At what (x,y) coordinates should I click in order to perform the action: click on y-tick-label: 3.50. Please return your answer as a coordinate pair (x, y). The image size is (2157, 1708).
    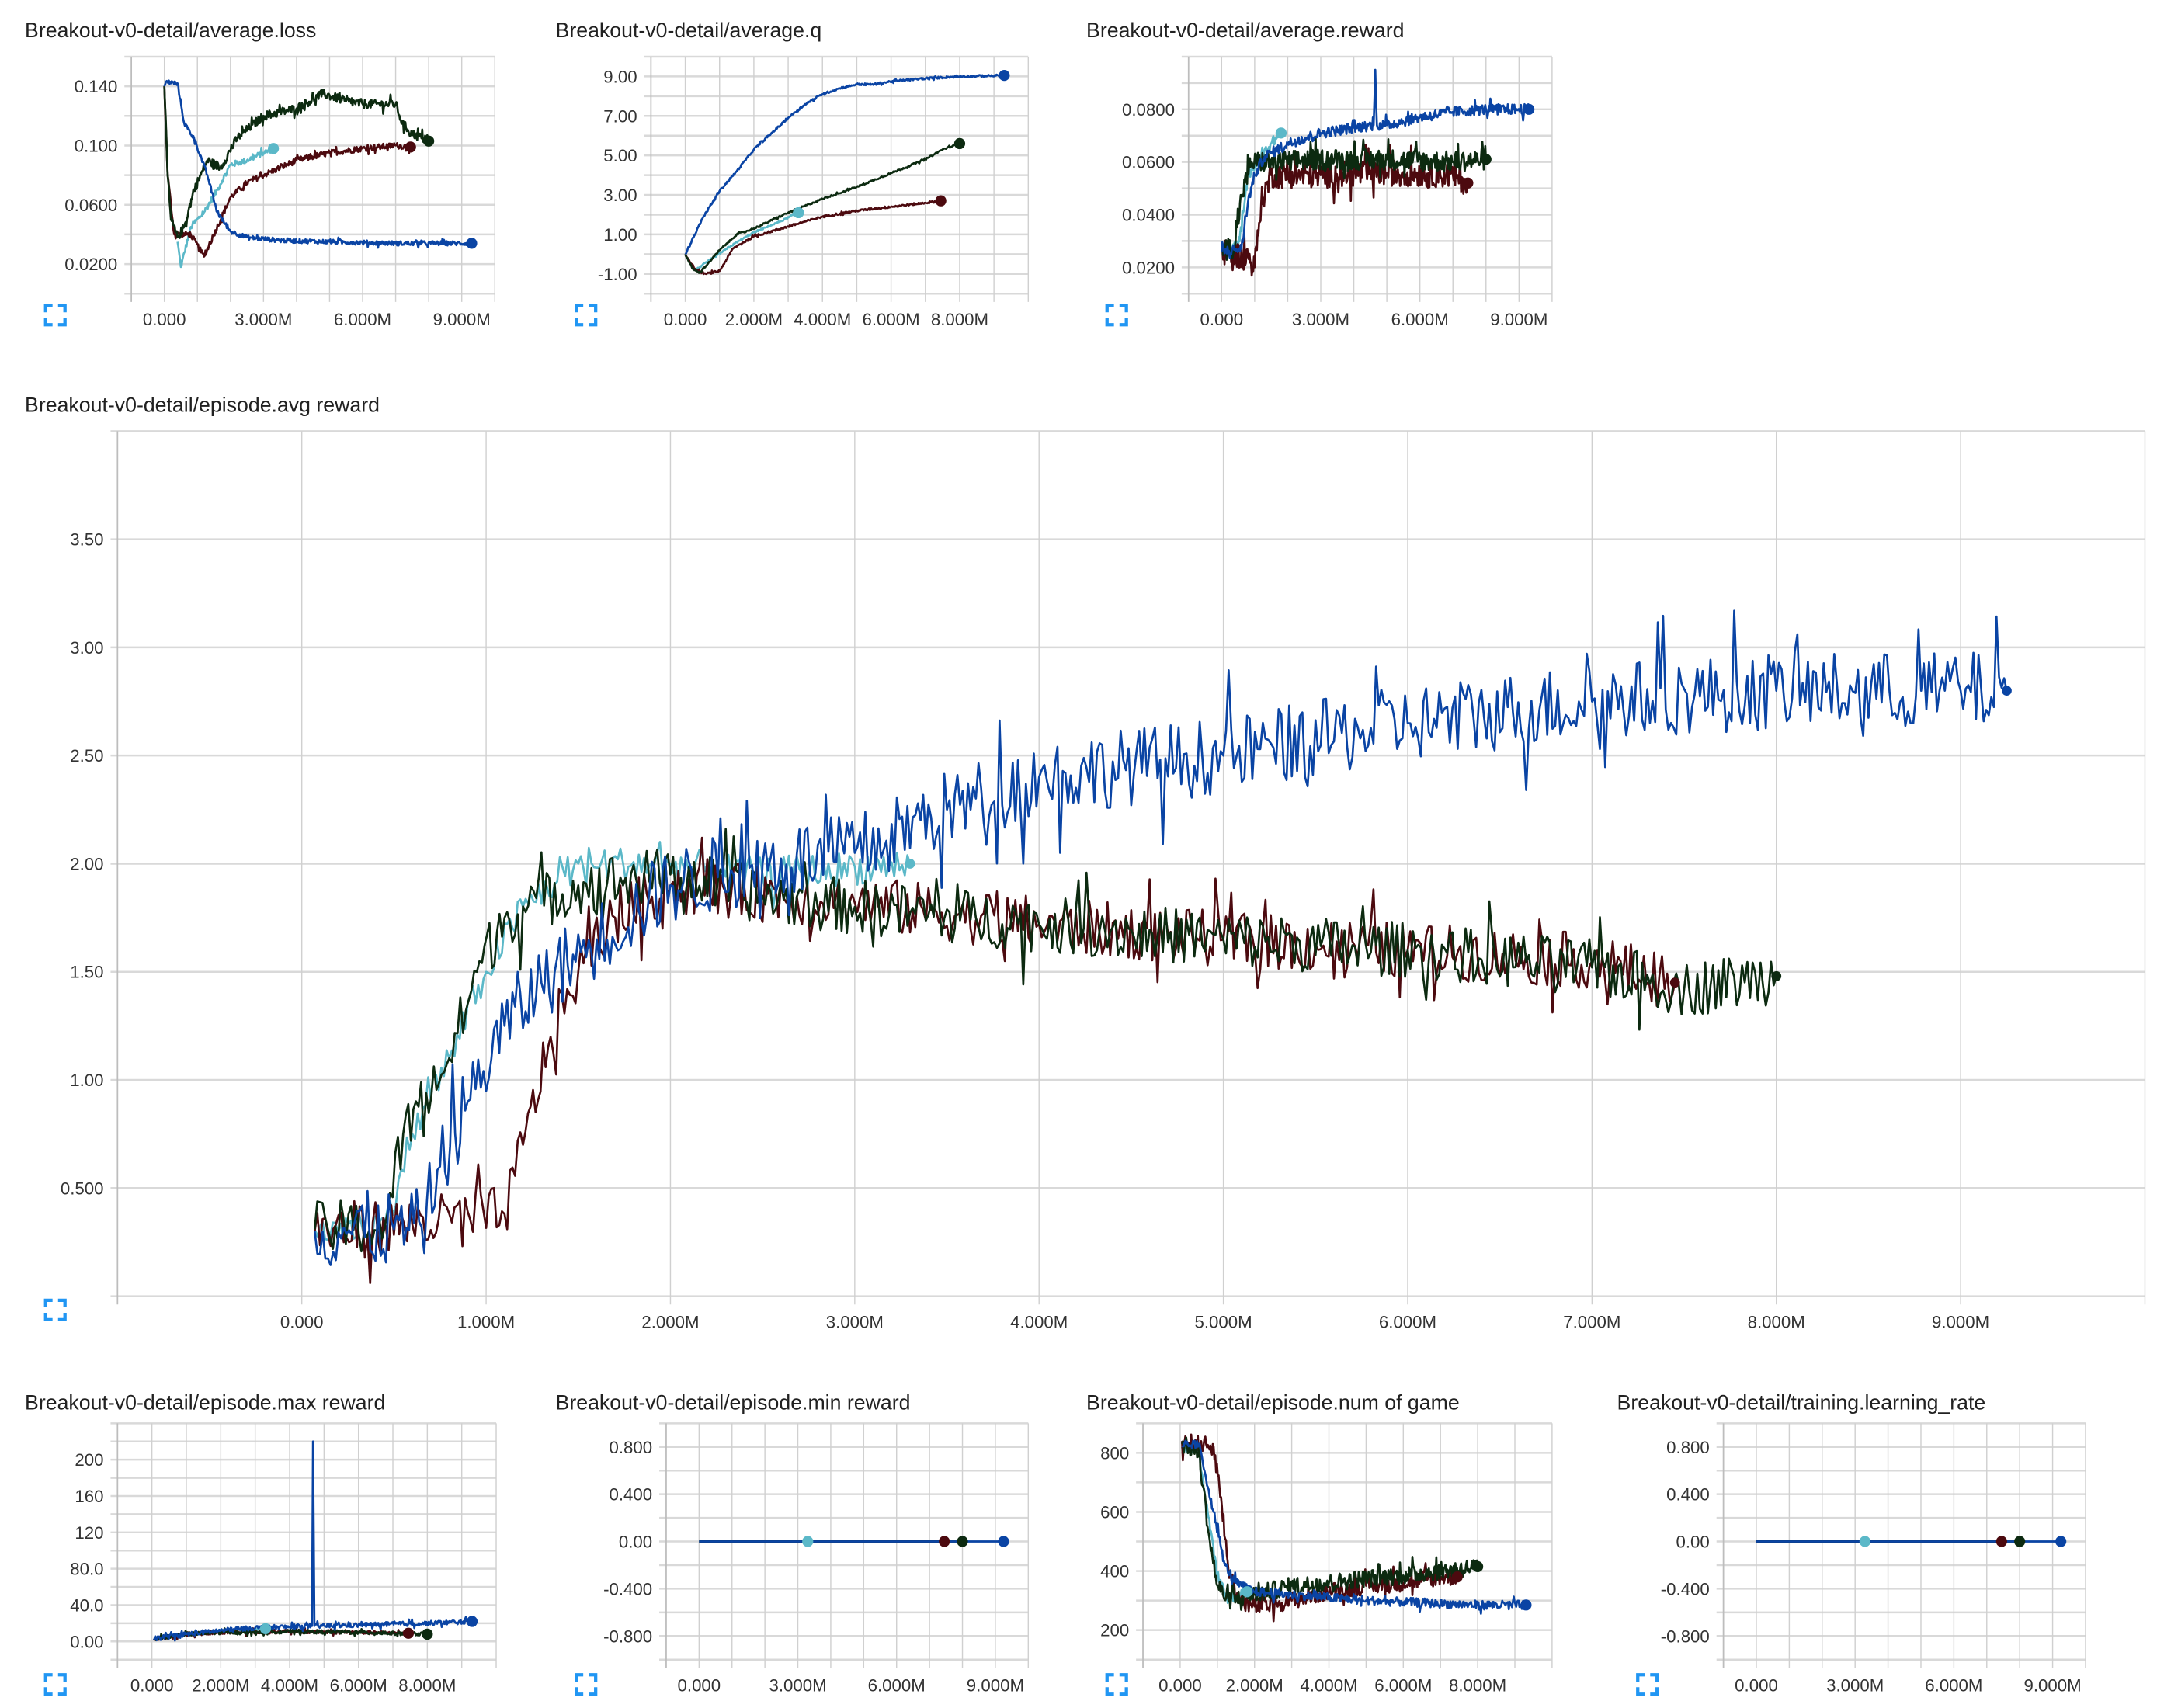
    Looking at the image, I should click on (86, 540).